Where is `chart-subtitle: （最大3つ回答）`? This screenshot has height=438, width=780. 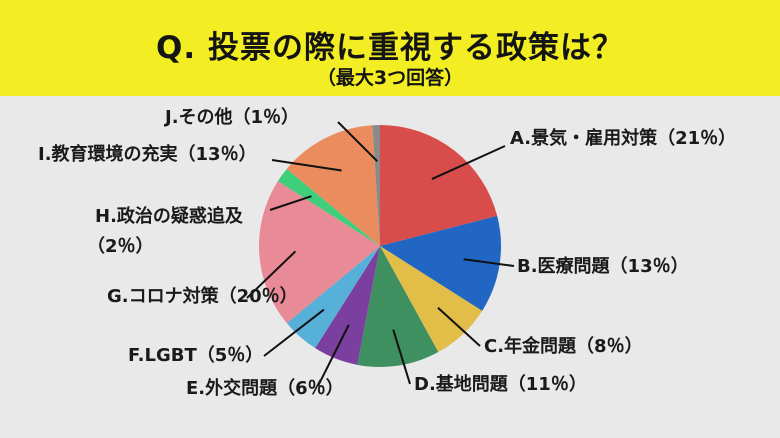 chart-subtitle: （最大3つ回答） is located at coordinates (390, 78).